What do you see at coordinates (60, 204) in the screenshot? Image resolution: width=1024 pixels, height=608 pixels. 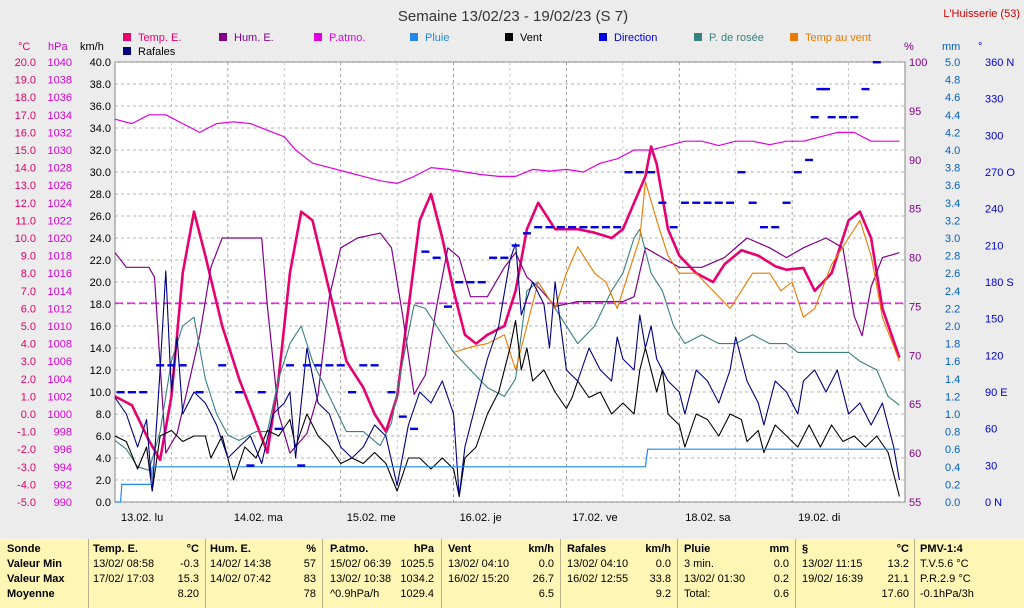 I see `press-tick-label: 1024` at bounding box center [60, 204].